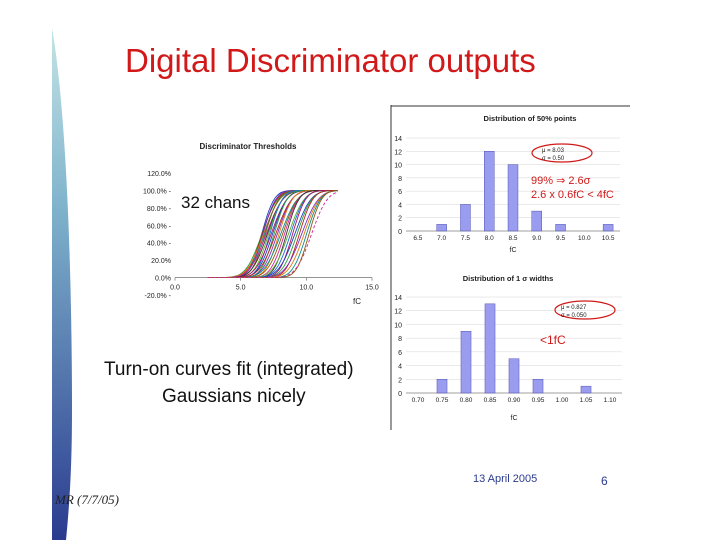 The width and height of the screenshot is (720, 540). Describe the element at coordinates (489, 238) in the screenshot. I see `x-tick-label: 8.0` at that location.